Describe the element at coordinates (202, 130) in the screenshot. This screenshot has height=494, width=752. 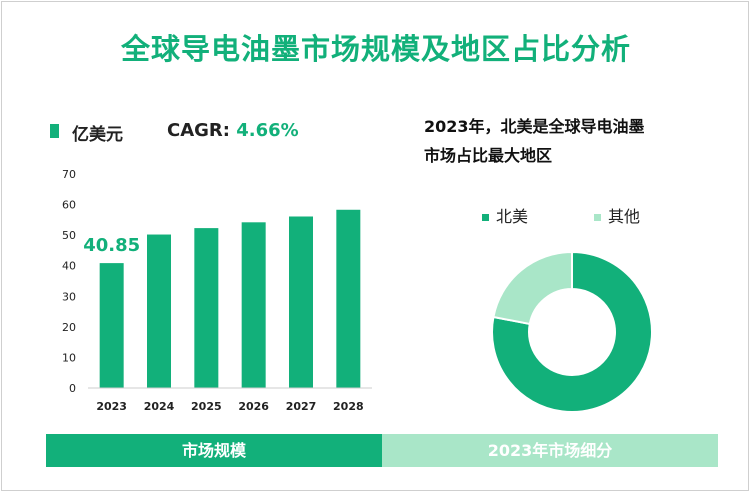
I see `cagr-label: CAGR:` at that location.